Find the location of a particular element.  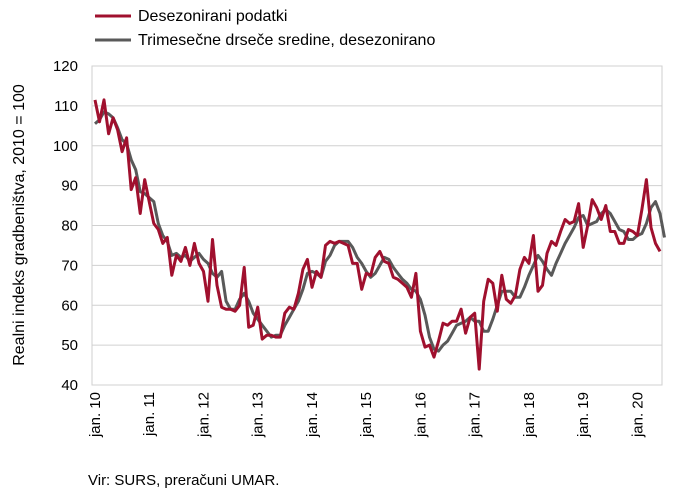

x-tick-label: jan. 19 is located at coordinates (583, 415).